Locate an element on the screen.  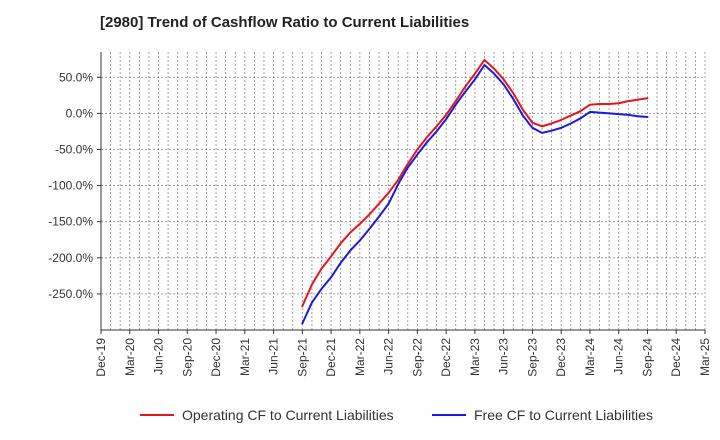
legend-label-1: Free CF to Current Liabilities is located at coordinates (563, 415).